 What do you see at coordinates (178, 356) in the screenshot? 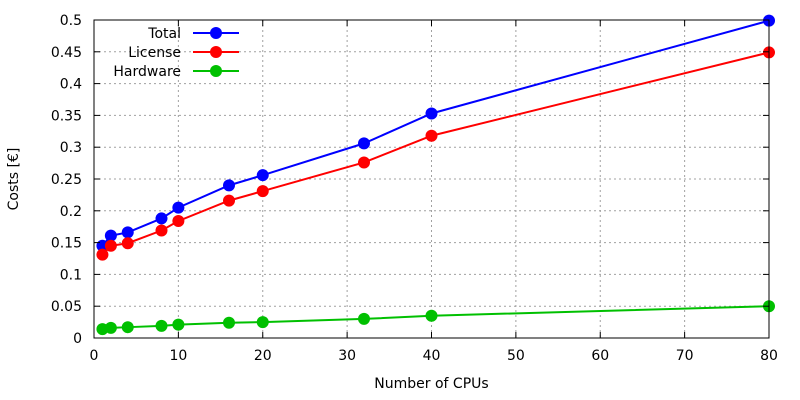
I see `x-tick-label: 10` at bounding box center [178, 356].